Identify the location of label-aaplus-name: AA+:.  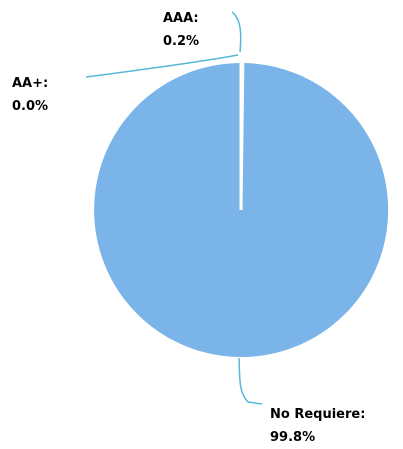
(30, 83).